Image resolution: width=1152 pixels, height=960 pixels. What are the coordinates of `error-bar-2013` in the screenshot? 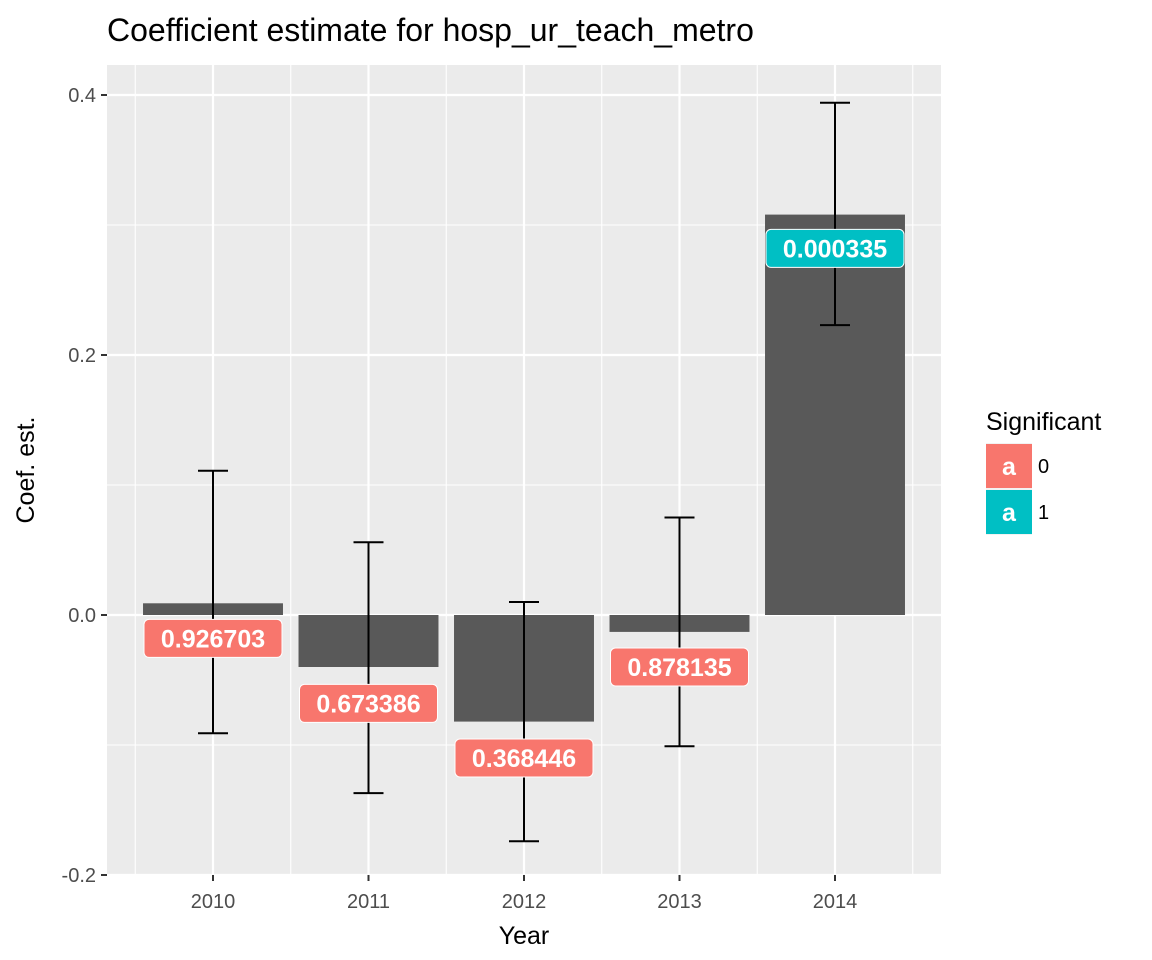 It's located at (679, 632).